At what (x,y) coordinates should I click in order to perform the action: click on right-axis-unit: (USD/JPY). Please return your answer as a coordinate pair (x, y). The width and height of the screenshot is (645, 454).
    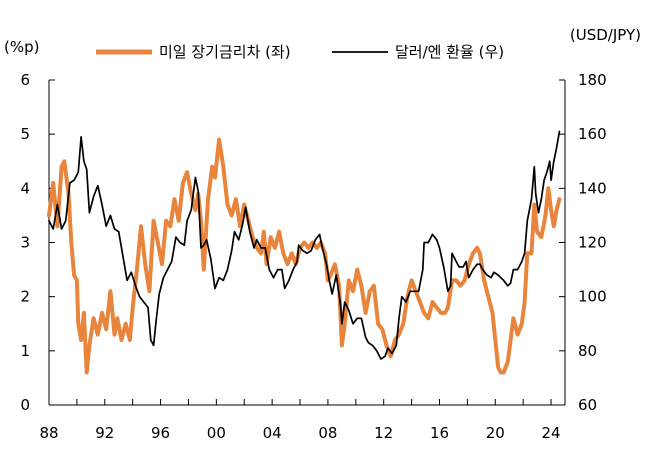
    Looking at the image, I should click on (605, 35).